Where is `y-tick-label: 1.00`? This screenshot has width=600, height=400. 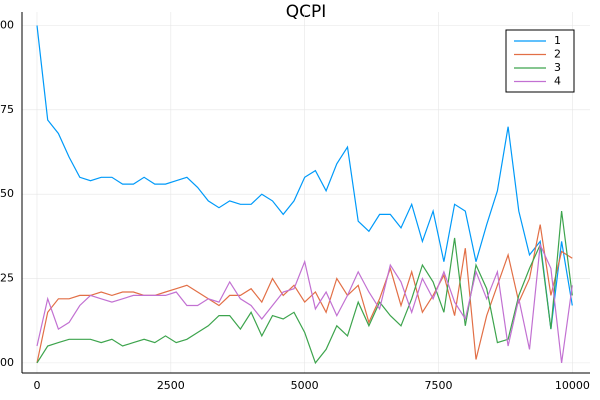
y-tick-label: 1.00 is located at coordinates (7, 24).